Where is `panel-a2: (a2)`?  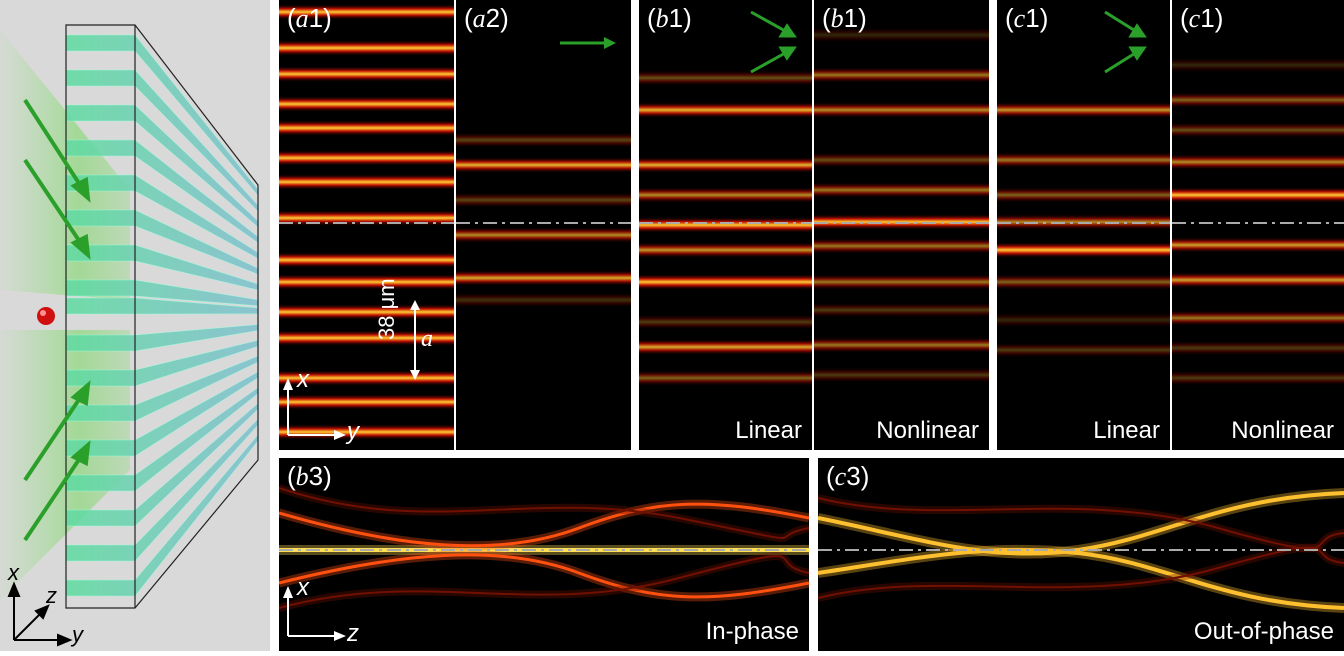
panel-a2: (a2) is located at coordinates (543, 225).